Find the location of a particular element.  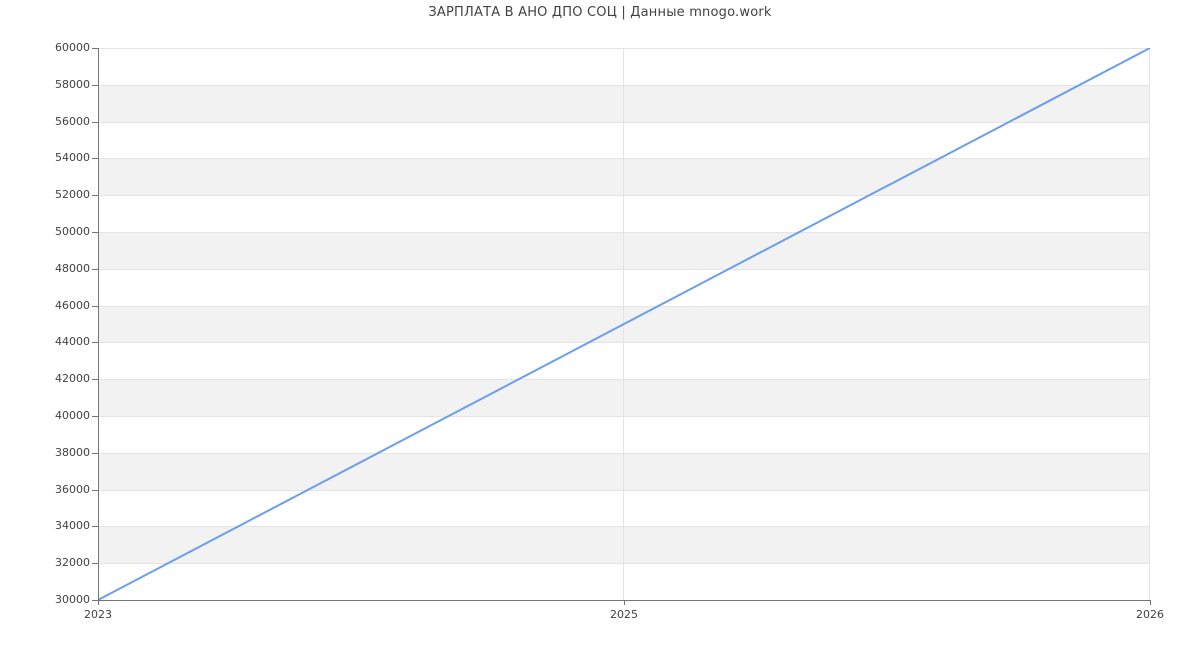

y-tick-label: 42000 is located at coordinates (72, 379).